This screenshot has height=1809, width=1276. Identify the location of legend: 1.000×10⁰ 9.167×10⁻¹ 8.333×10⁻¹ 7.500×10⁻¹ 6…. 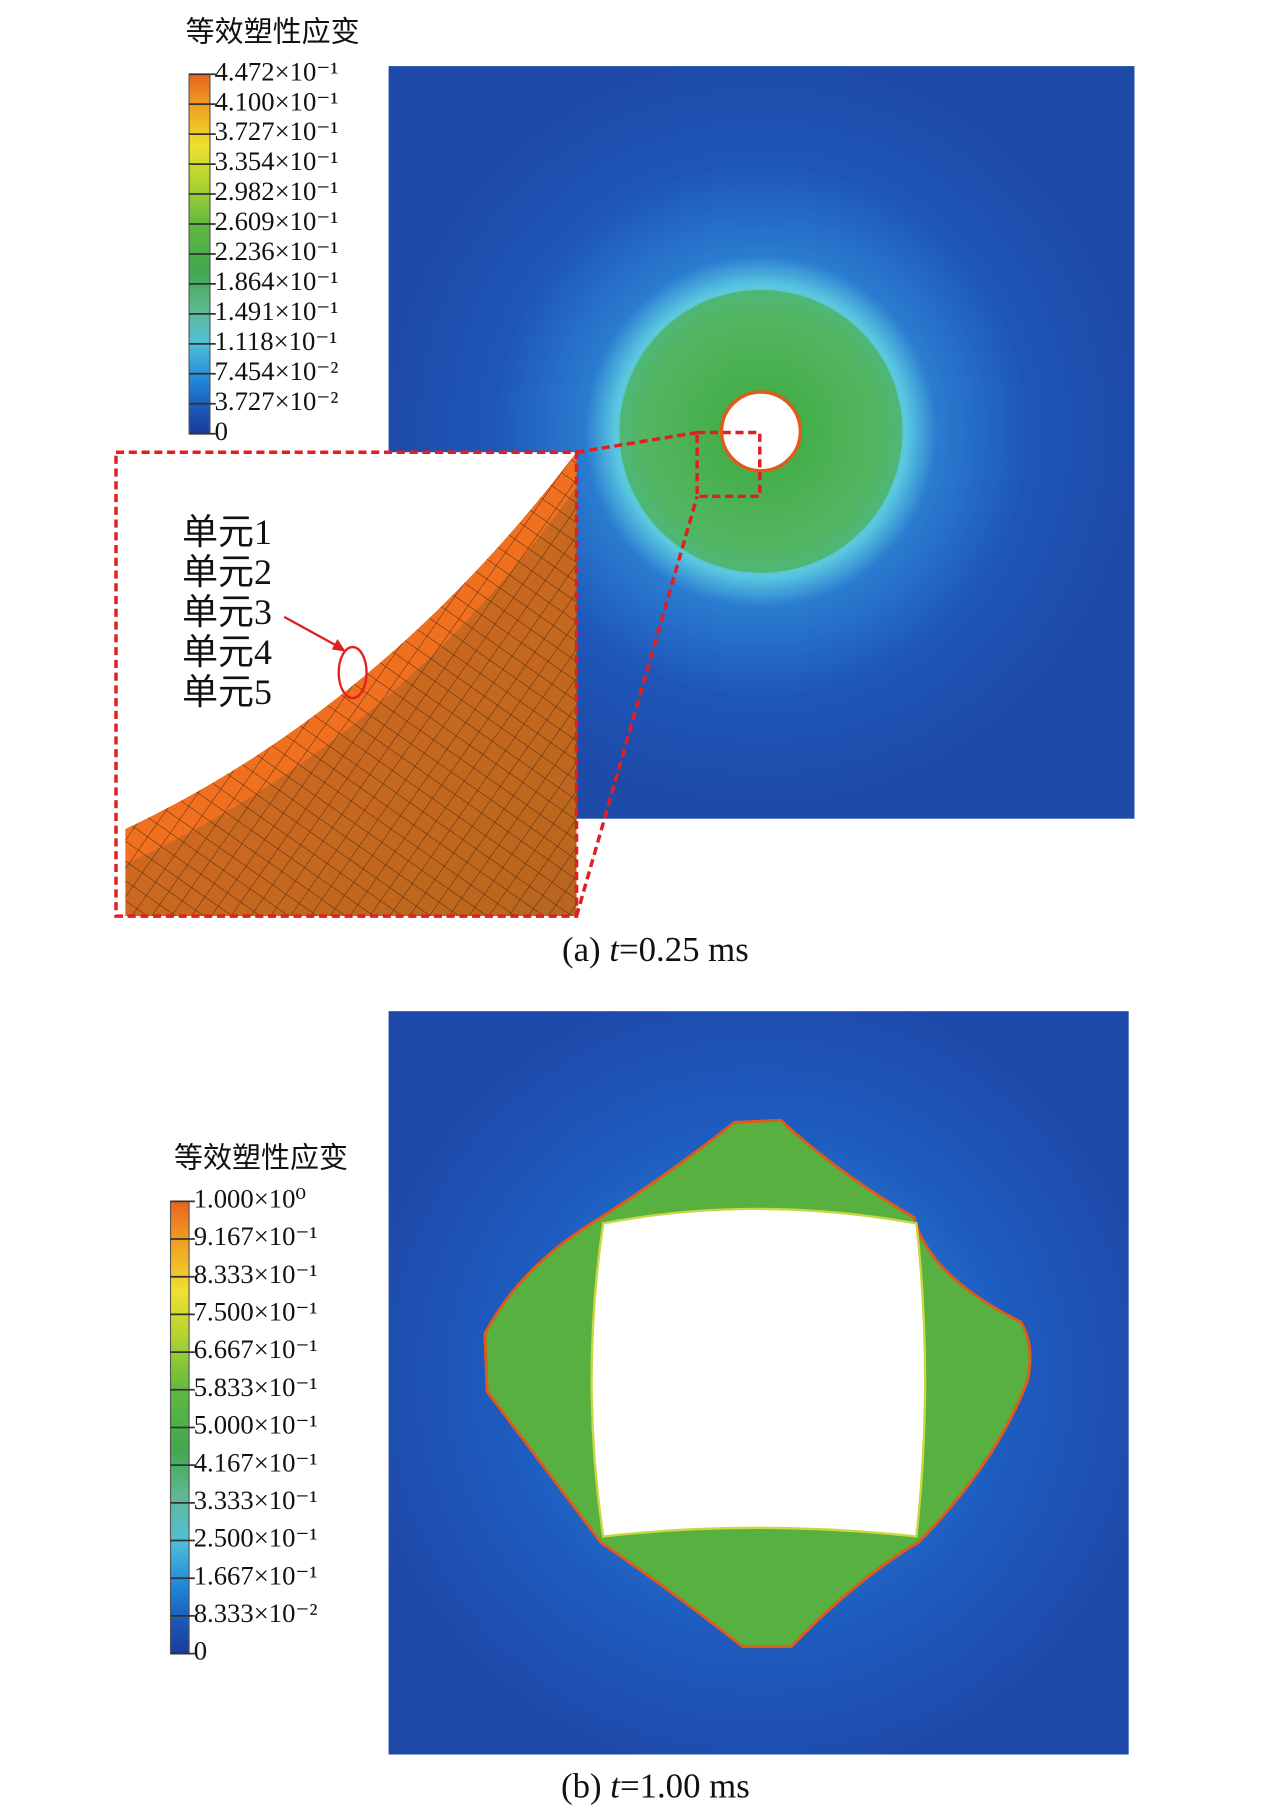
(244, 1424).